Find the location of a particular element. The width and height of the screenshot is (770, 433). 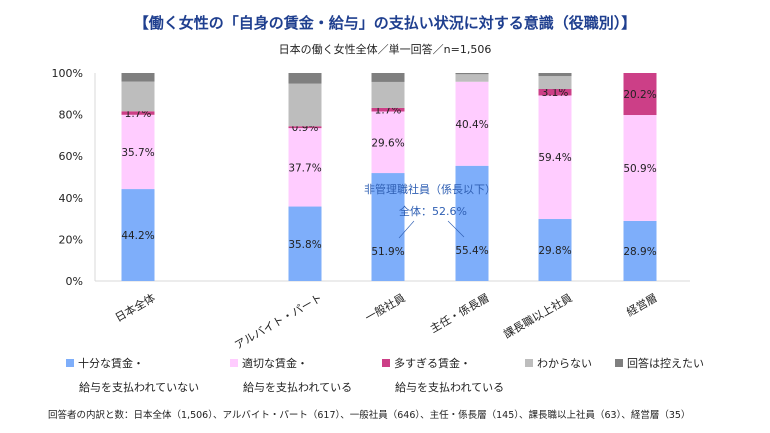

data-label: 35.7% is located at coordinates (137, 153).